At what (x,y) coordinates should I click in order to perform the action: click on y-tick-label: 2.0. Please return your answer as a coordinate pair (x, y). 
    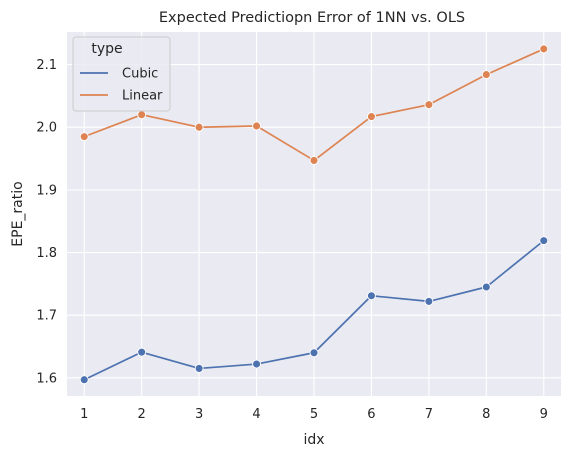
    Looking at the image, I should click on (46, 128).